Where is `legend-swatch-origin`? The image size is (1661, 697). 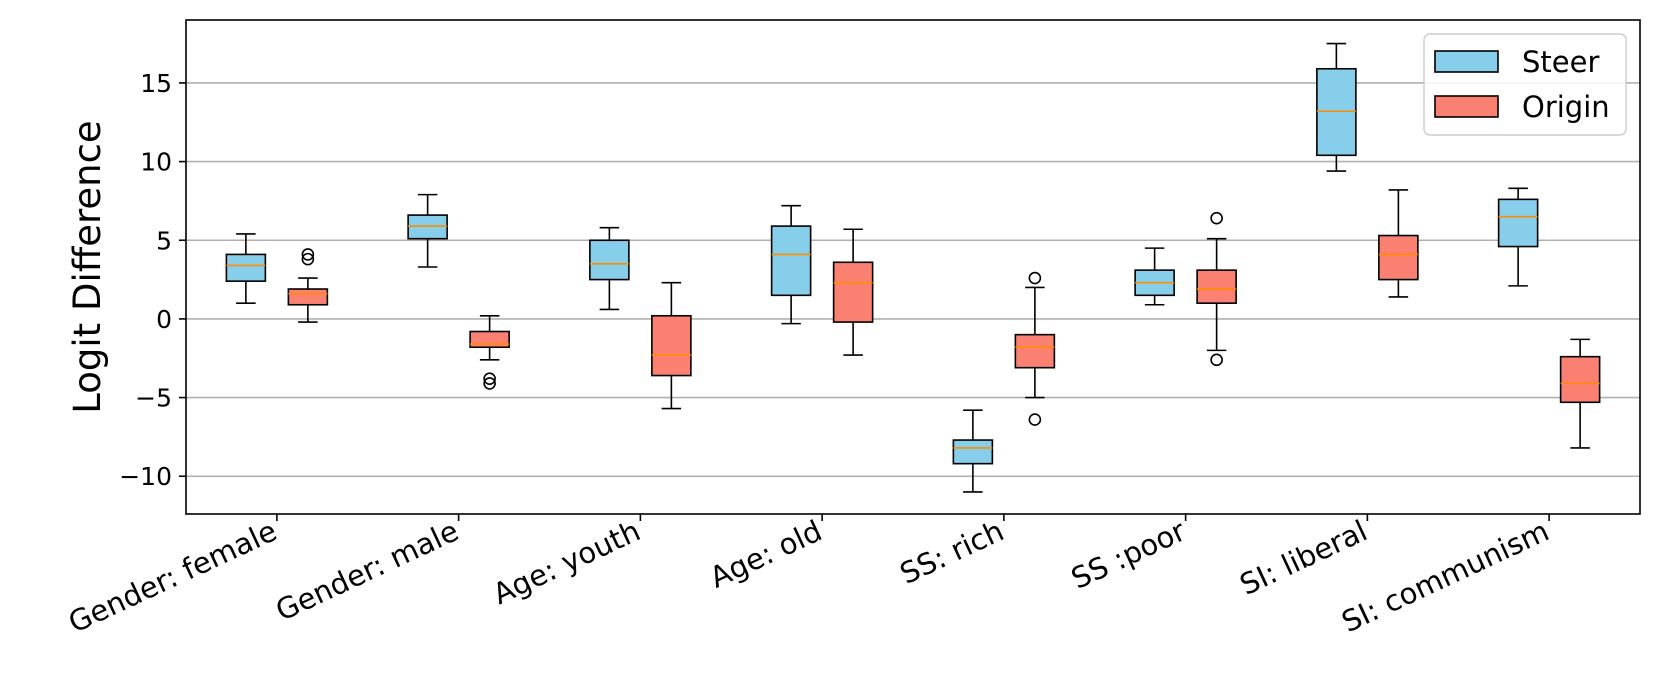
legend-swatch-origin is located at coordinates (1466, 106).